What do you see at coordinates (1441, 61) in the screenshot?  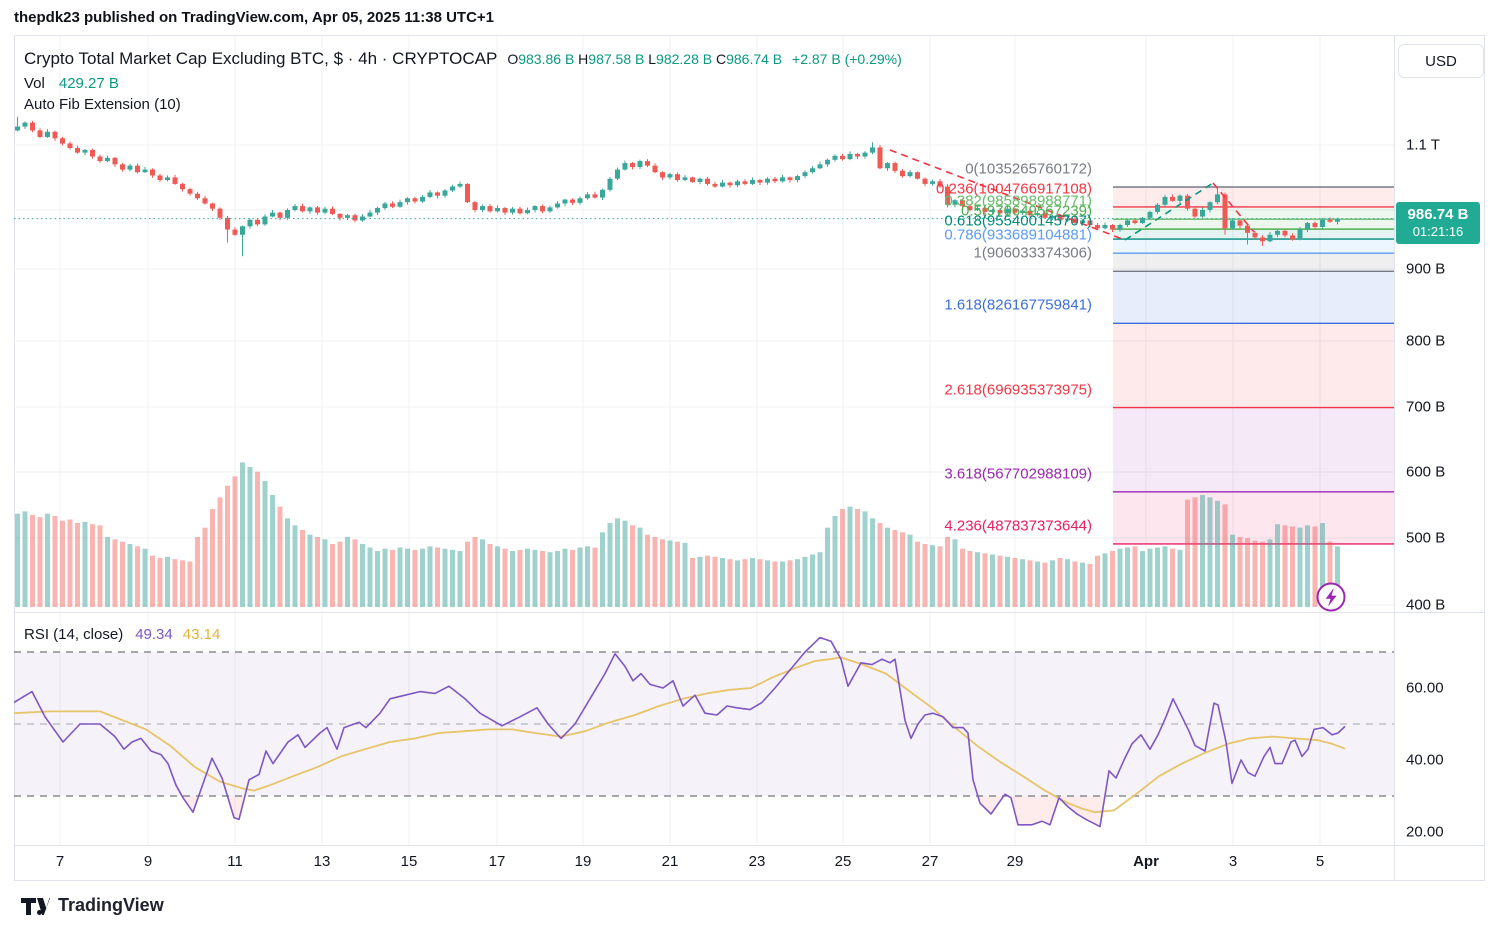 I see `currency-usd-button: USD` at bounding box center [1441, 61].